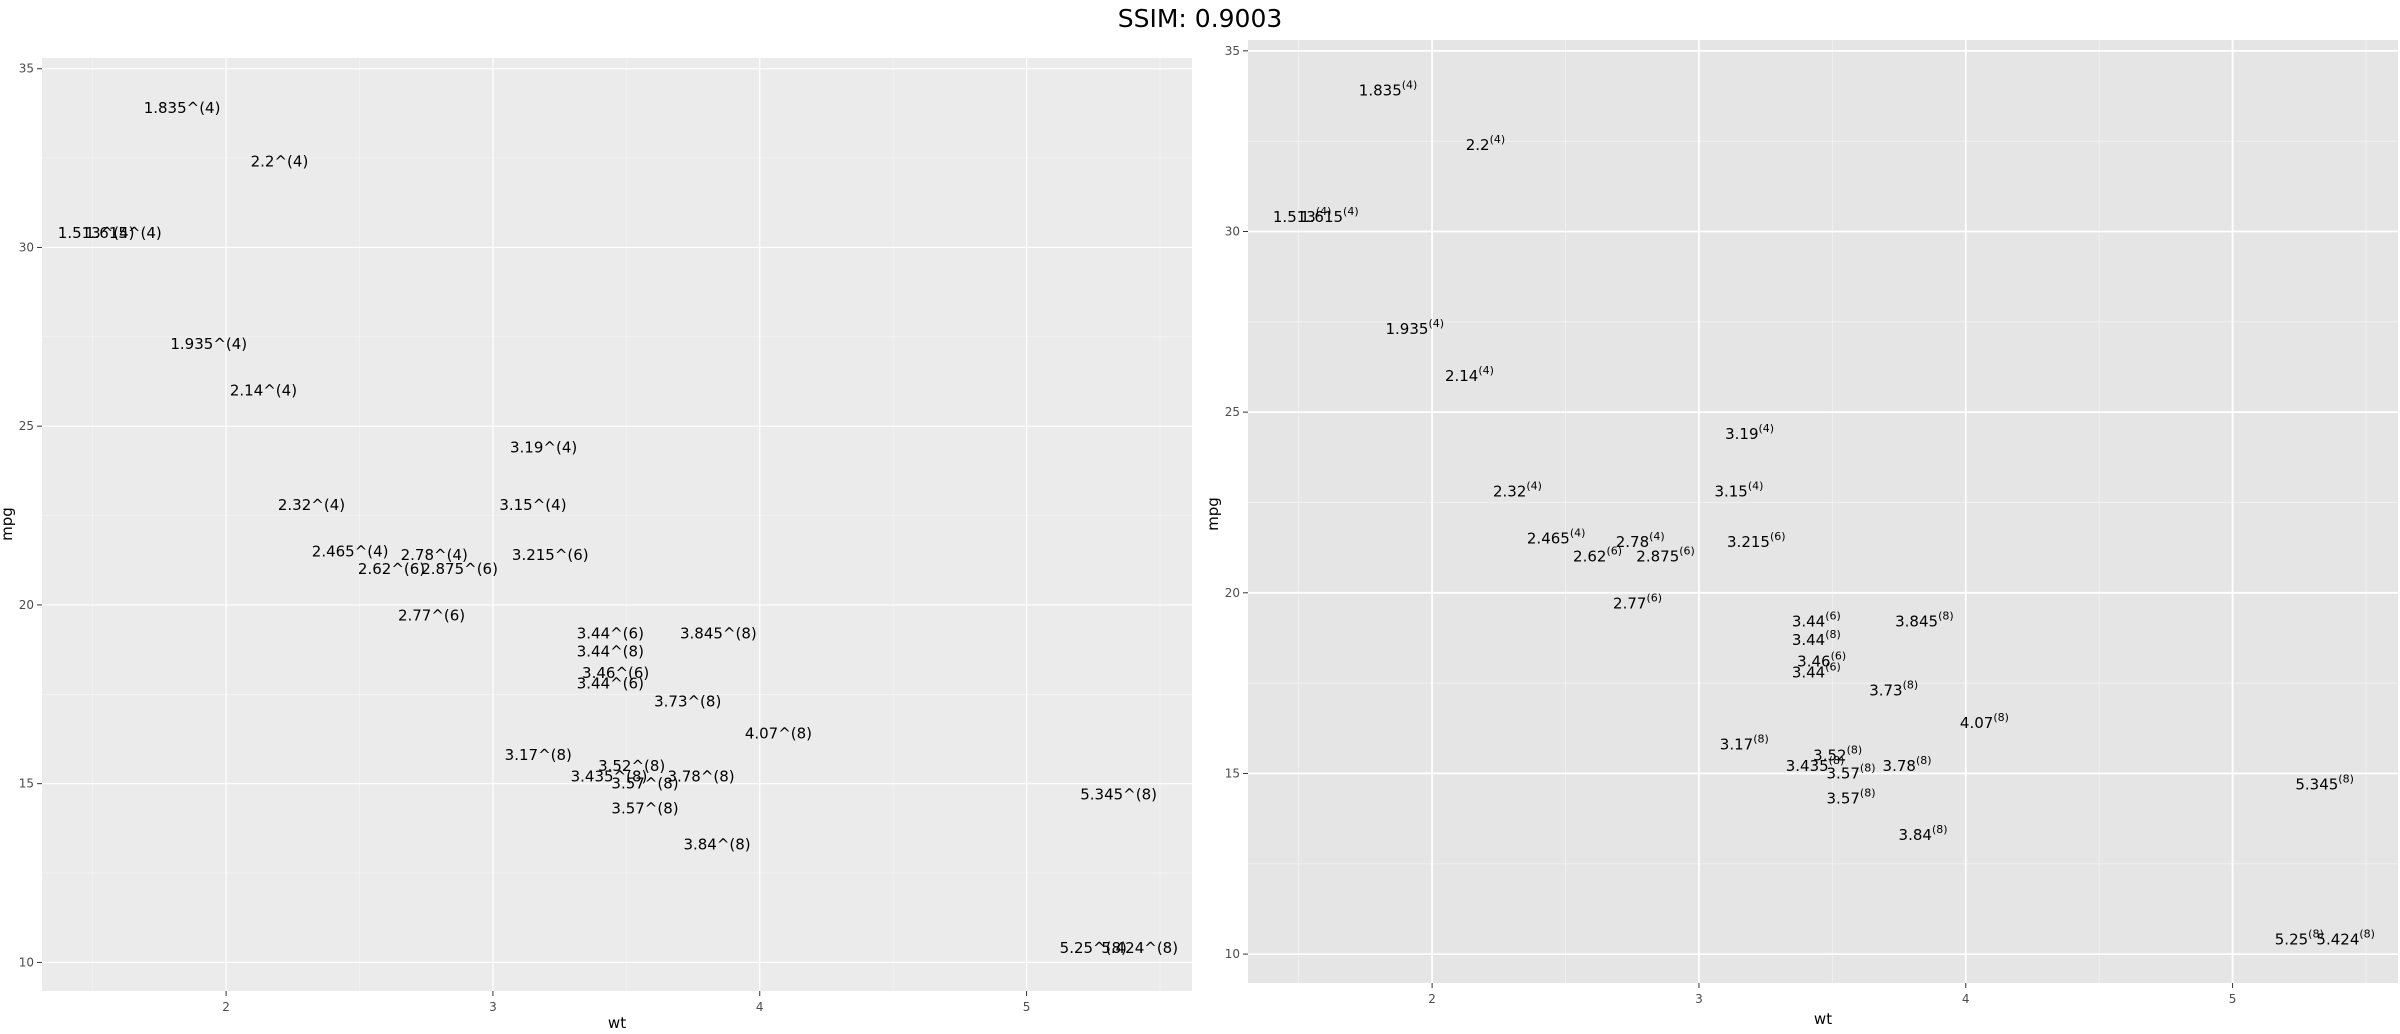 The height and width of the screenshot is (1034, 2400). I want to click on point-label: 3.46^(6), so click(615, 673).